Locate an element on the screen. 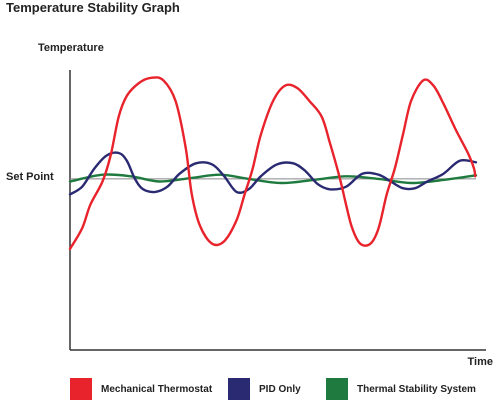 The image size is (501, 400). legend-item: Mechanical Thermostat is located at coordinates (141, 389).